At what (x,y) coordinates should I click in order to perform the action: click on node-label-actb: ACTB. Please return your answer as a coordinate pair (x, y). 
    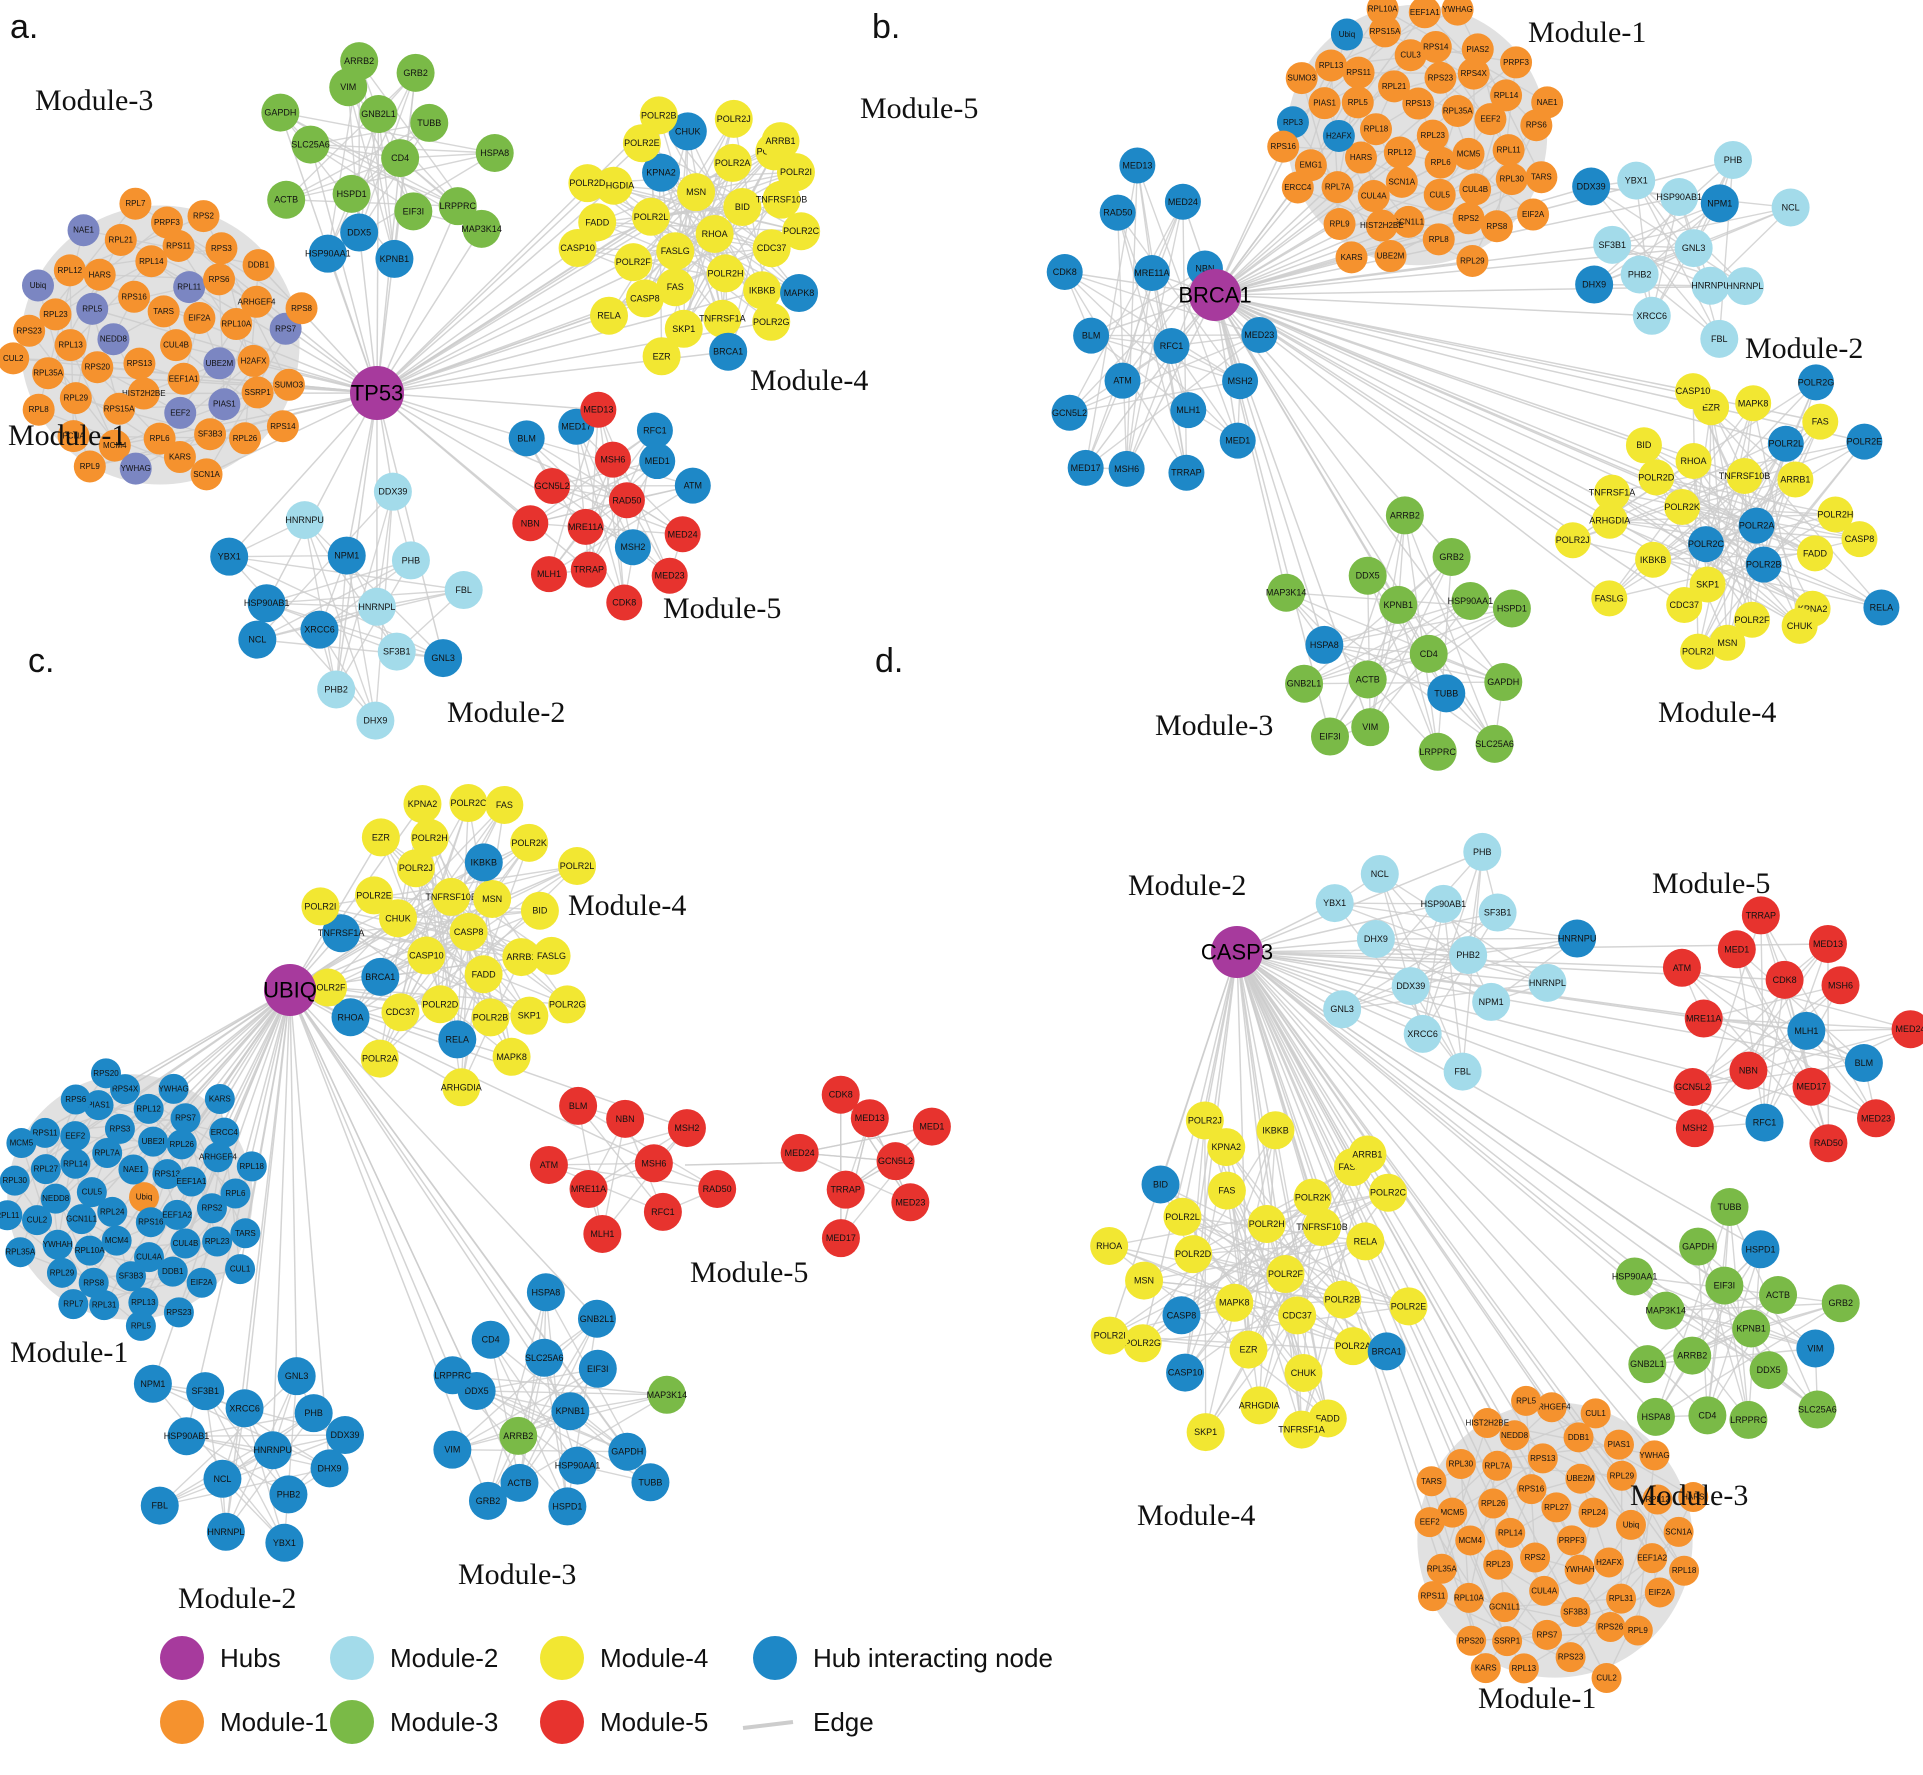
    Looking at the image, I should click on (1368, 679).